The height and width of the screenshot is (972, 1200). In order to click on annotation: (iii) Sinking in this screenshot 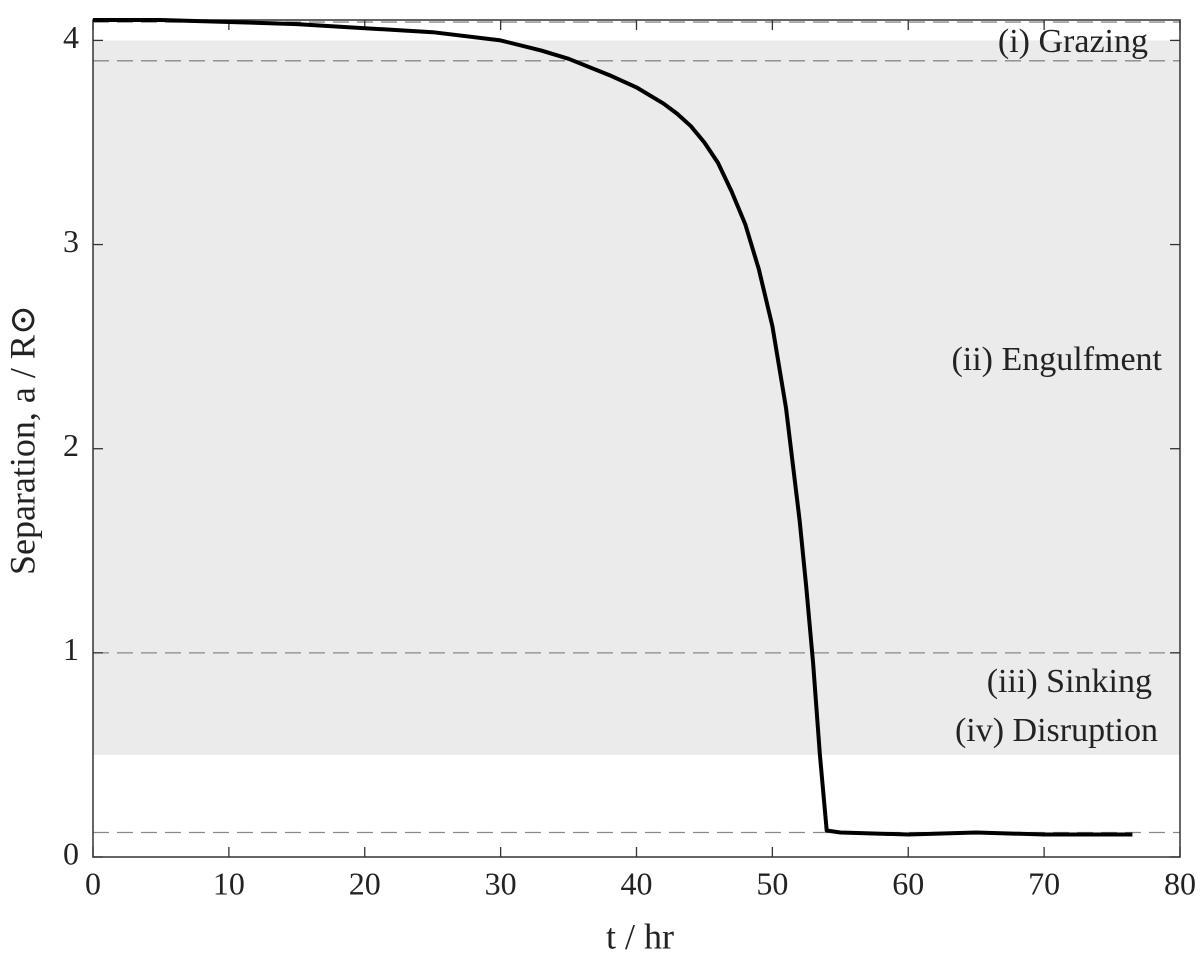, I will do `click(1069, 681)`.